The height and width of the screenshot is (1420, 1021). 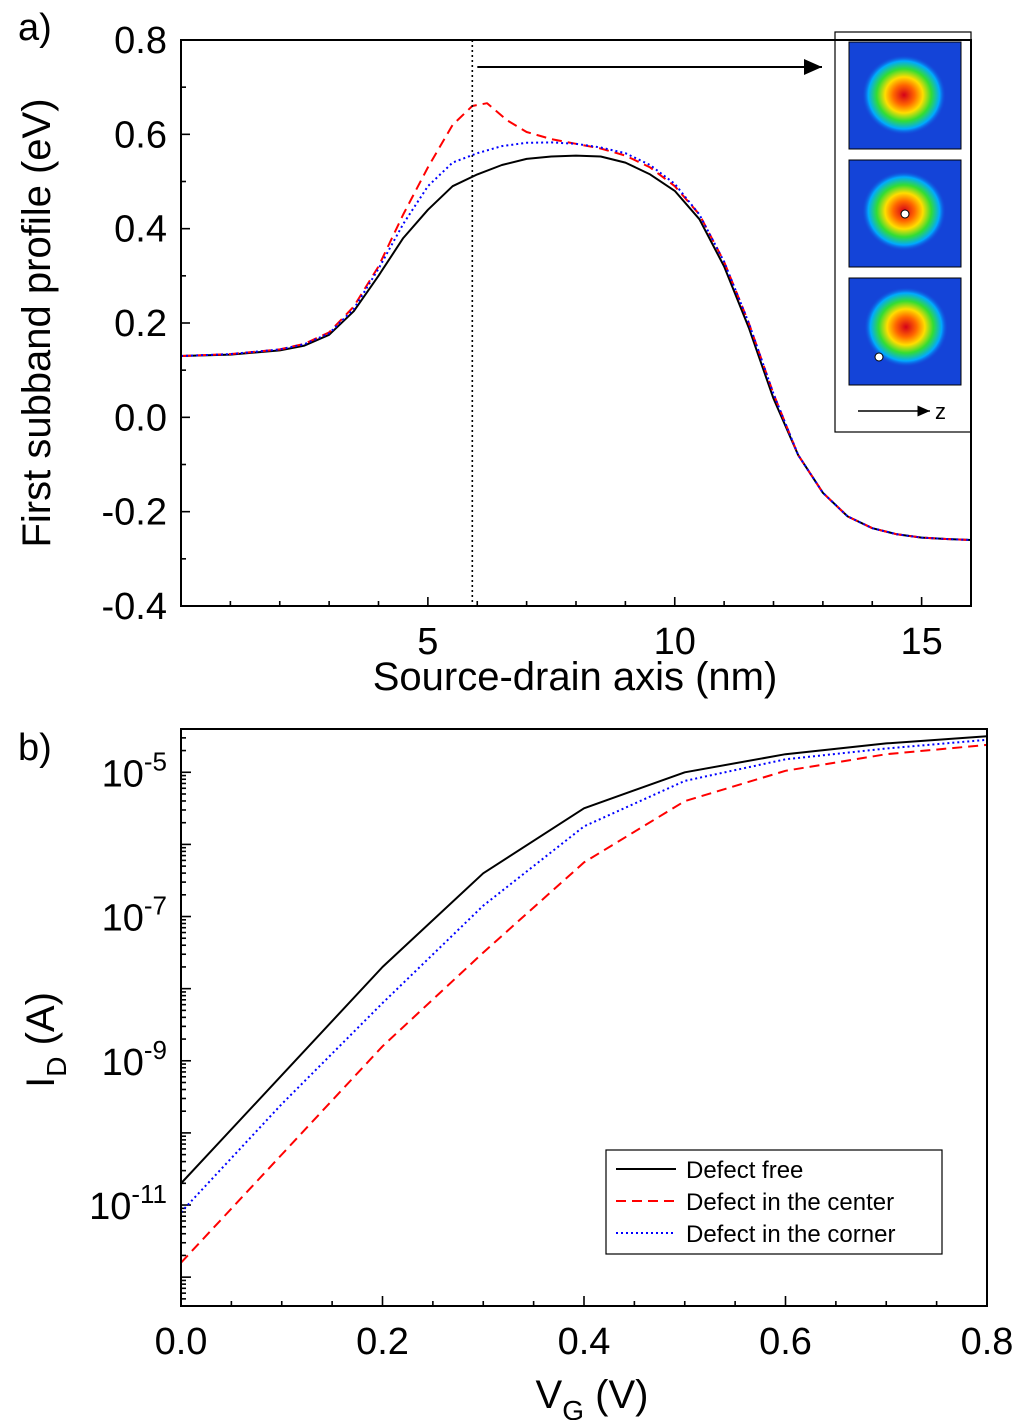 I want to click on y-tick-label: 10⁻⁵, so click(x=134, y=770).